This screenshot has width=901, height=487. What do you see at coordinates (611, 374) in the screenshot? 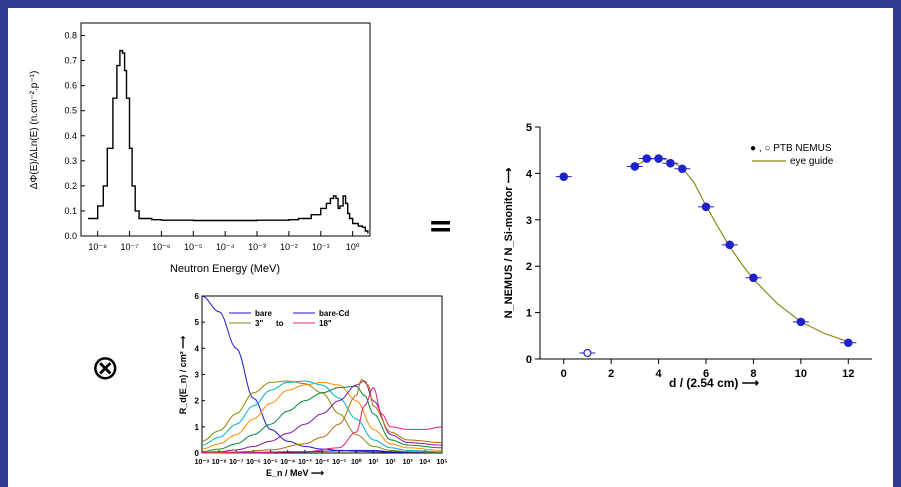
I see `nemus-x-tick-label: 2` at bounding box center [611, 374].